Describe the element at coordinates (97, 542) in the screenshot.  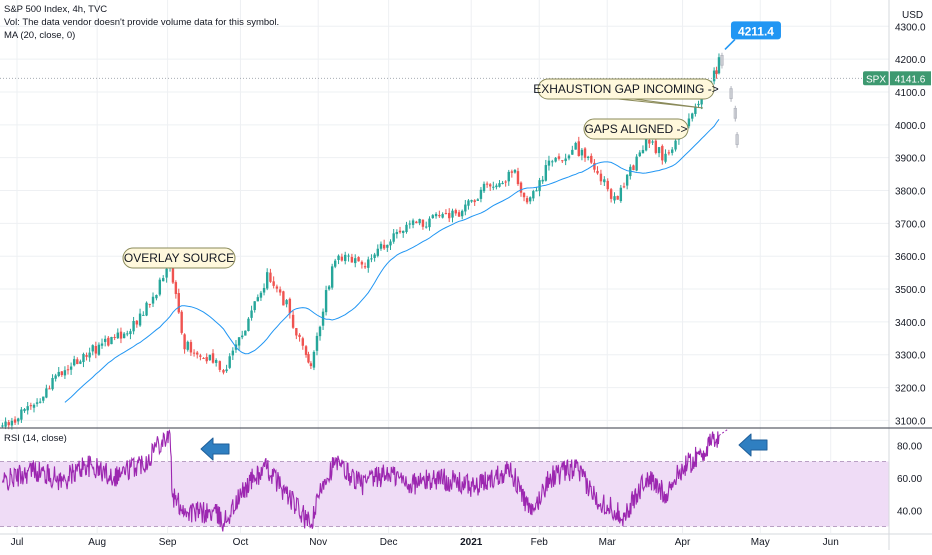
I see `time-tick-label: Aug` at that location.